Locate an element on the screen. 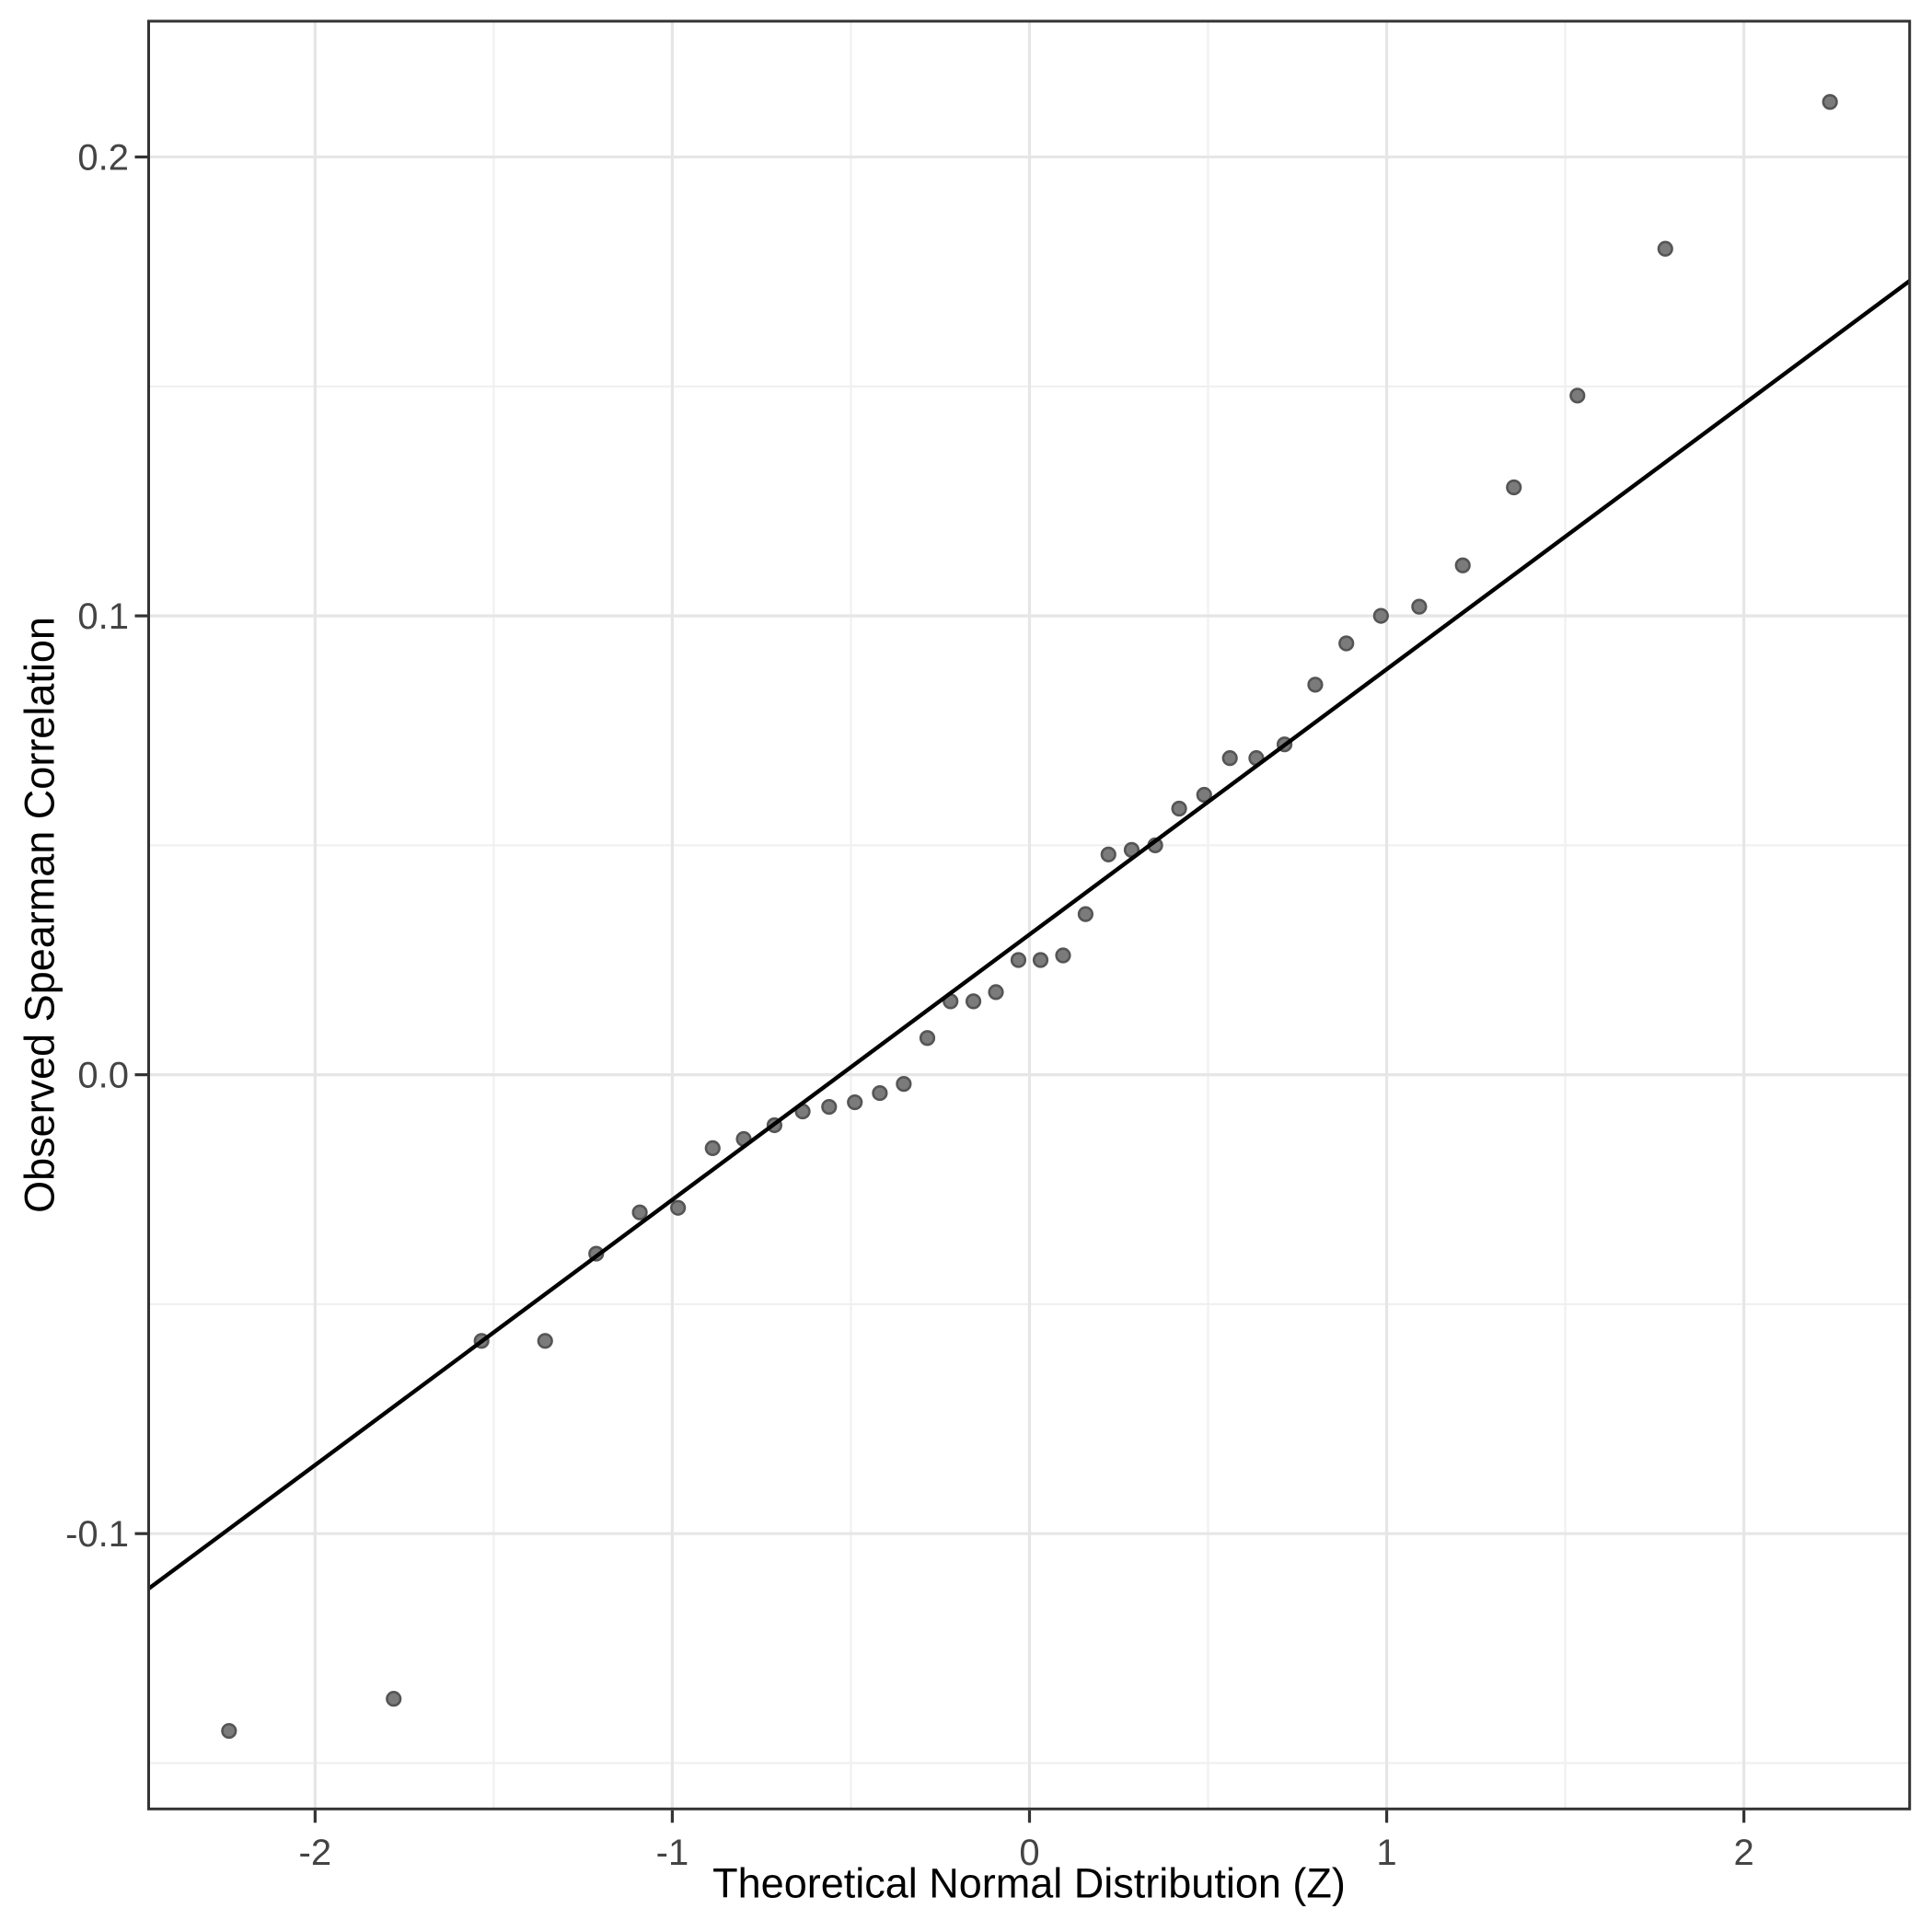 The width and height of the screenshot is (1932, 1932). x-tick-label: -2 is located at coordinates (316, 1853).